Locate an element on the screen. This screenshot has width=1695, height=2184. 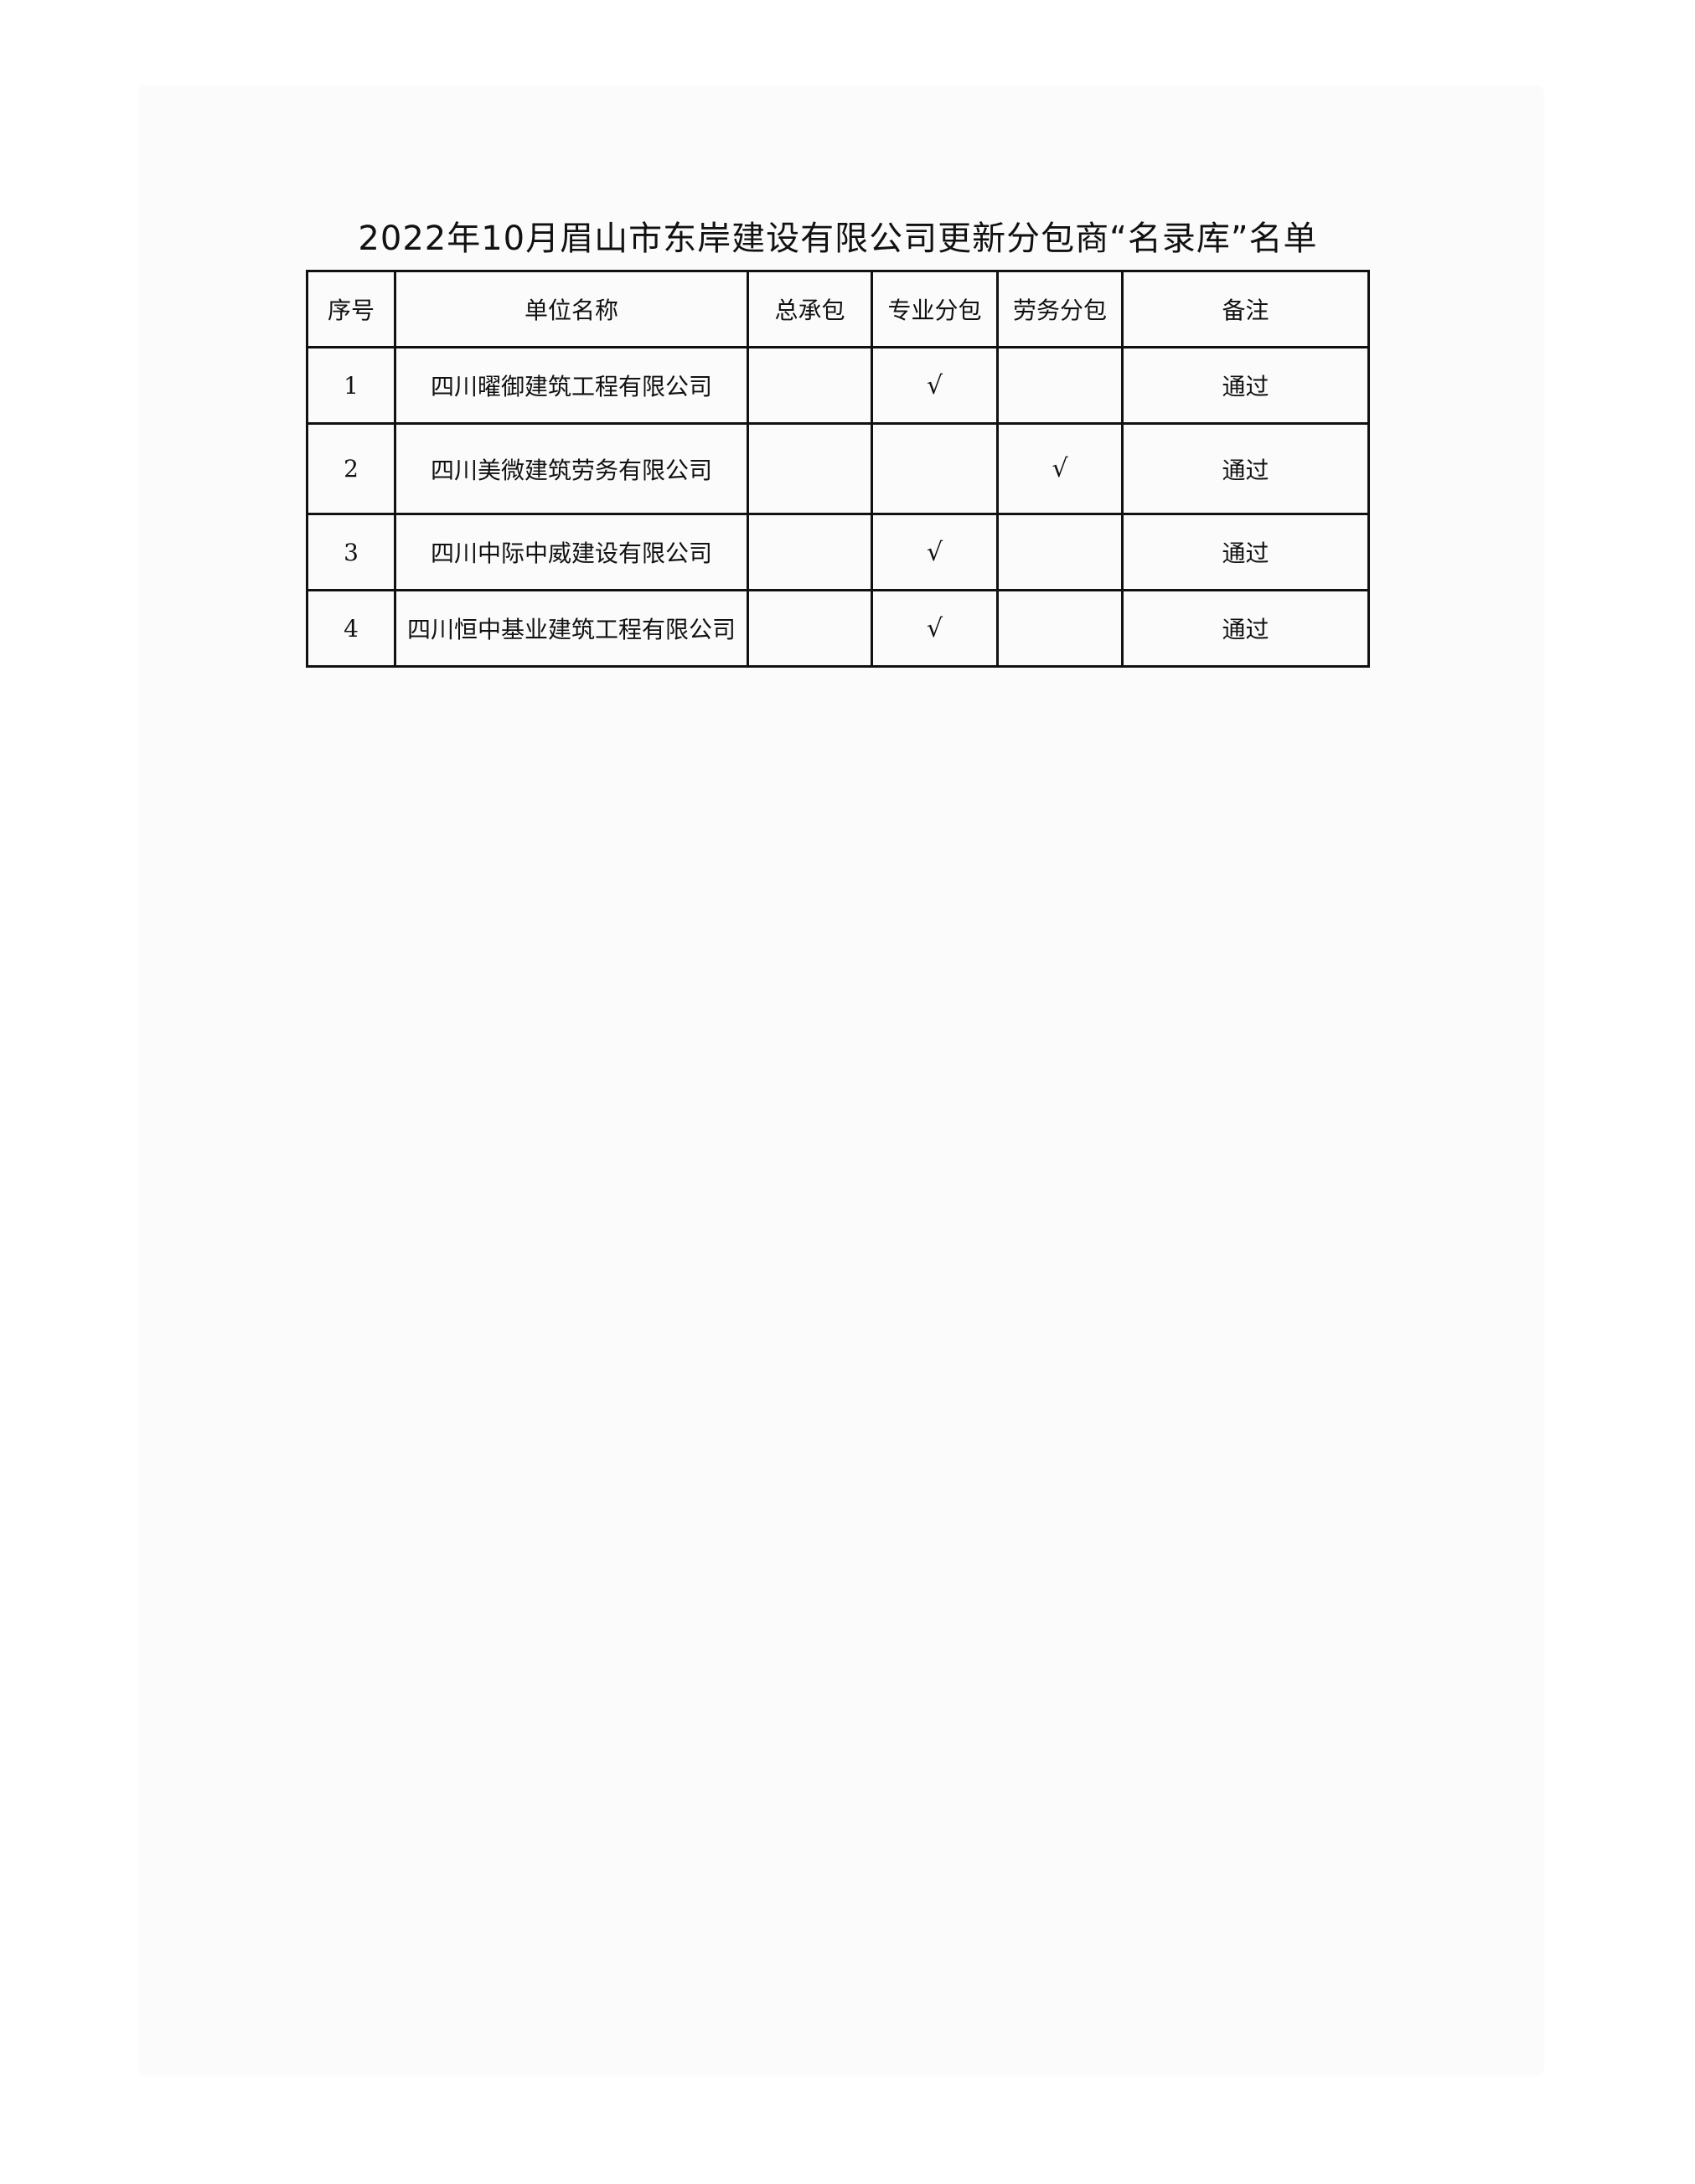
cell-name: 四川美微建筑劳务有限公司 is located at coordinates (571, 469).